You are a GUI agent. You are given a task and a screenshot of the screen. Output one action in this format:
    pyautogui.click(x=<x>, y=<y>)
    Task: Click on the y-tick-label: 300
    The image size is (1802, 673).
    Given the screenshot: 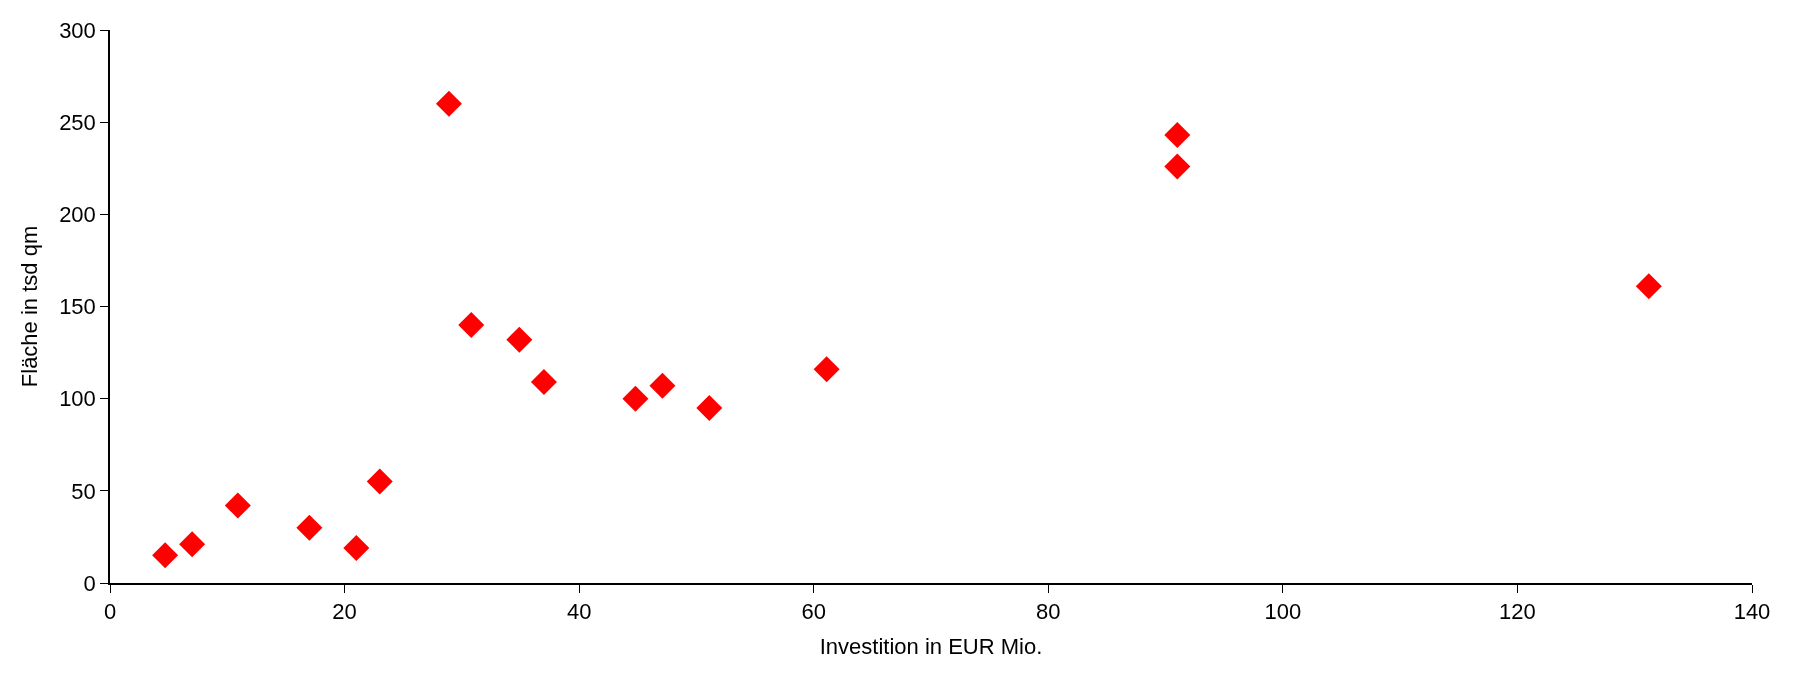 What is the action you would take?
    pyautogui.click(x=77, y=30)
    